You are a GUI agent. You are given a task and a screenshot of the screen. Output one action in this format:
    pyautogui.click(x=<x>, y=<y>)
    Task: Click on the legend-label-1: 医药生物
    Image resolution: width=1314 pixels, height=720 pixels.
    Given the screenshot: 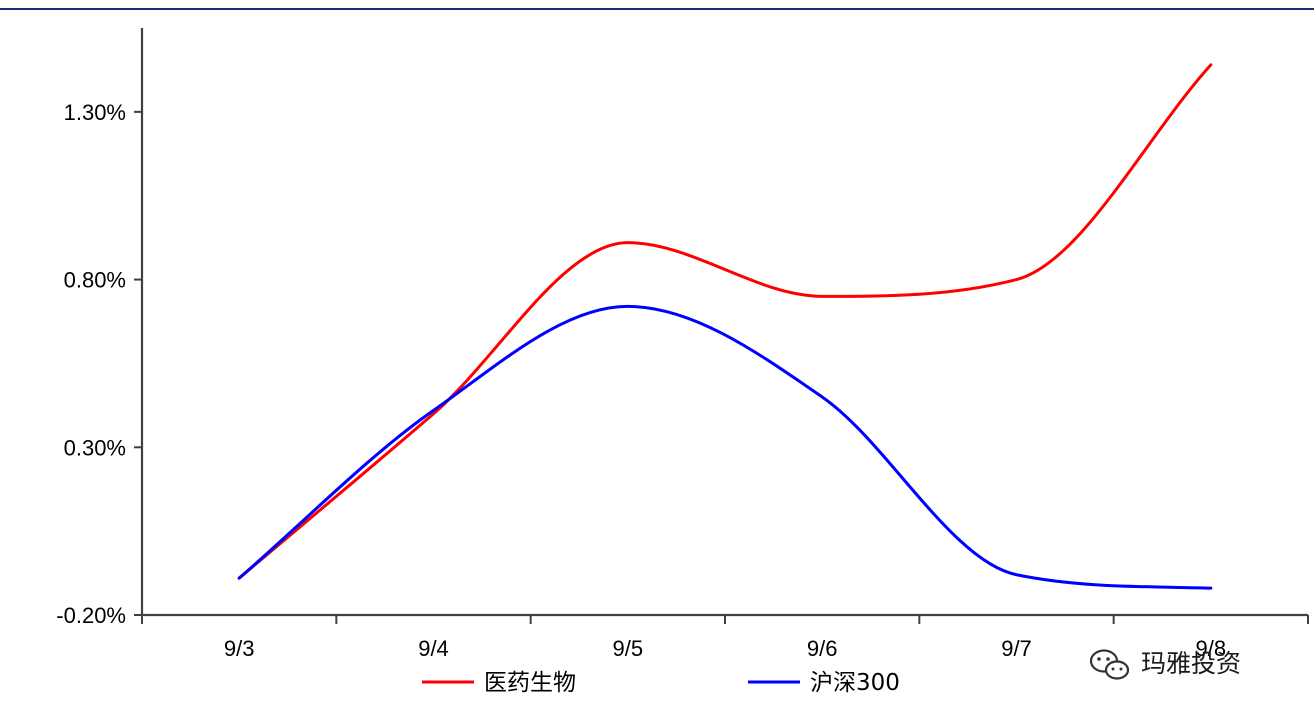 What is the action you would take?
    pyautogui.click(x=530, y=683)
    